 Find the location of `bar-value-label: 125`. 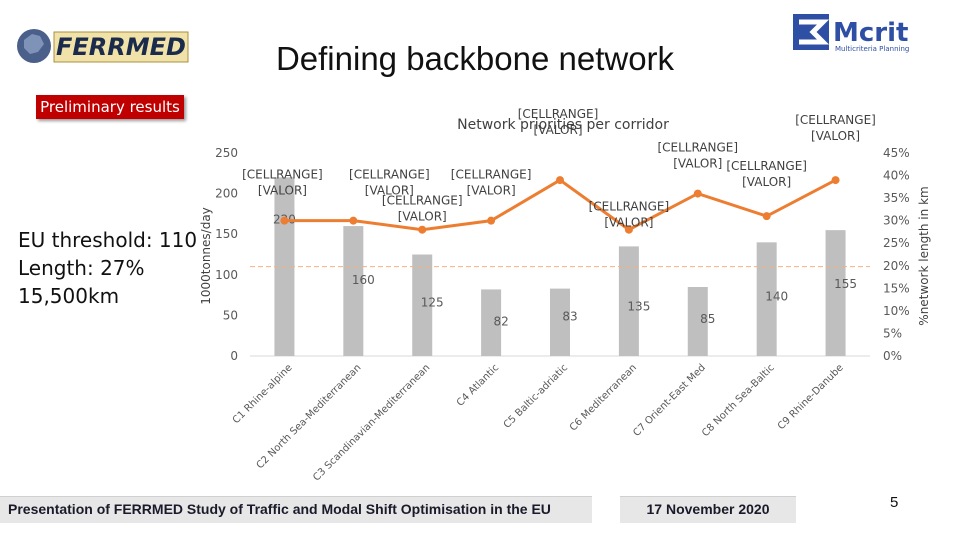

bar-value-label: 125 is located at coordinates (432, 303).